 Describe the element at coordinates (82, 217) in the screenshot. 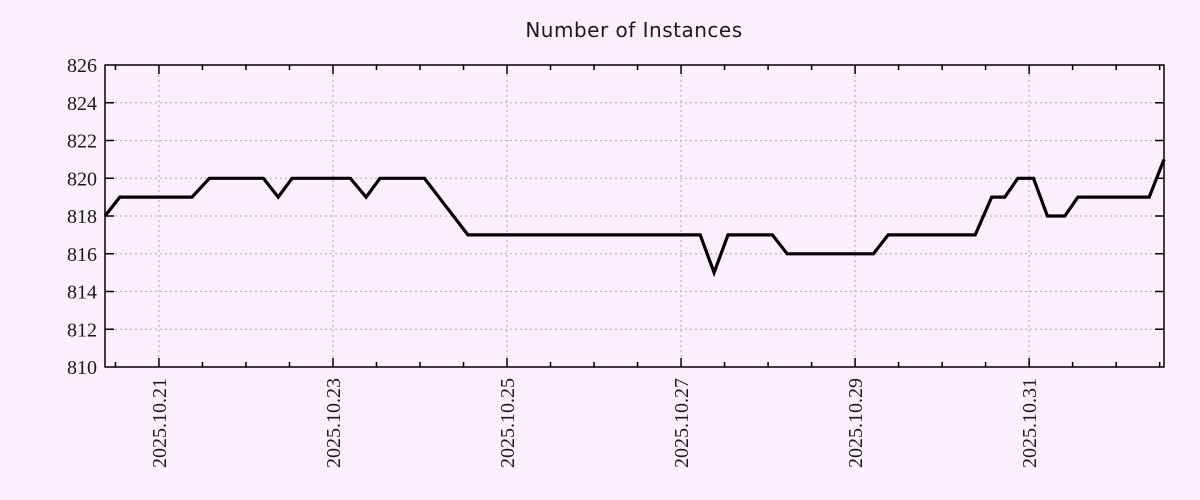

I see `y-axis-tick-label: 818` at that location.